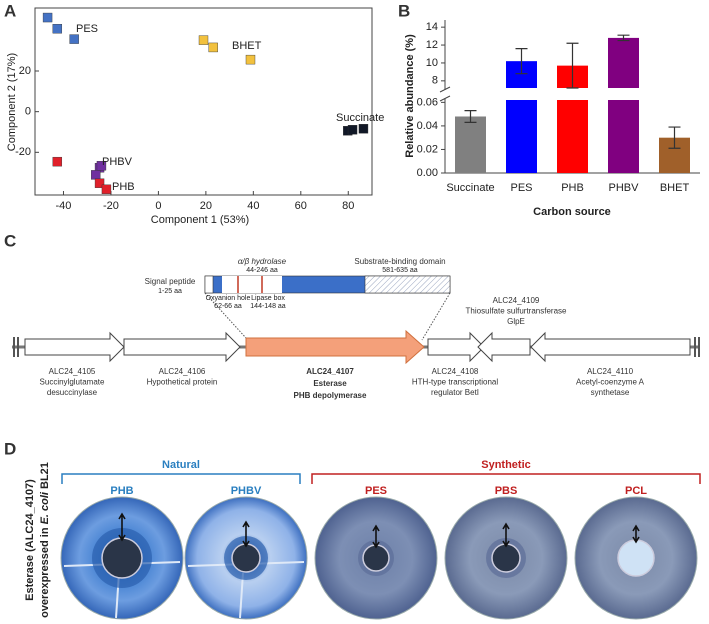 The width and height of the screenshot is (709, 624). Describe the element at coordinates (432, 63) in the screenshot. I see `y-tick-label: 10` at that location.